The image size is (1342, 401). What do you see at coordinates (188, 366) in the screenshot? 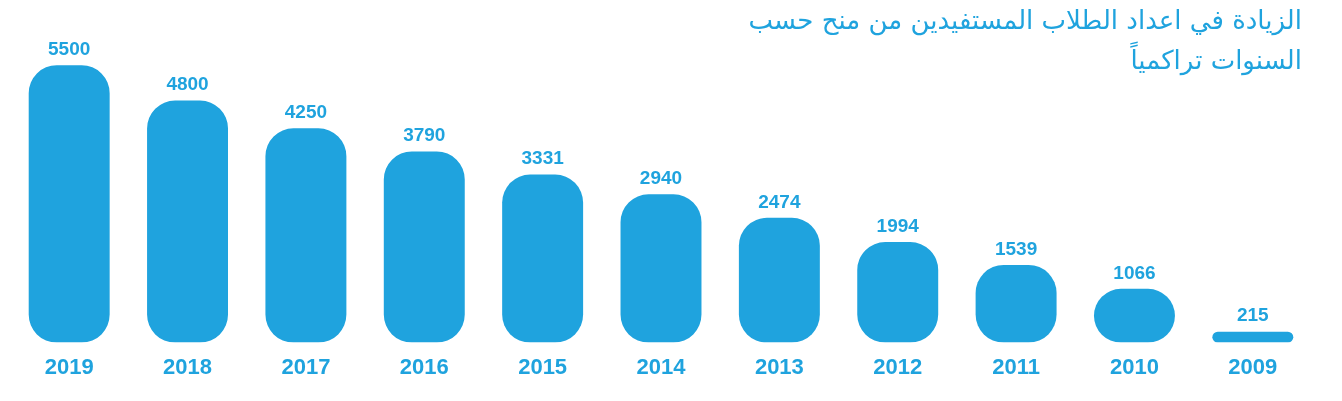
I see `x-tick-label: 2018` at bounding box center [188, 366].